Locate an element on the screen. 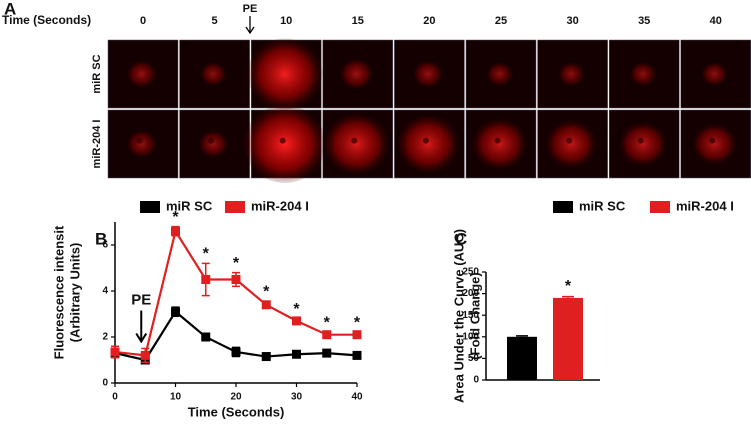 This screenshot has height=434, width=751. y-tick-label: 0 is located at coordinates (476, 380).